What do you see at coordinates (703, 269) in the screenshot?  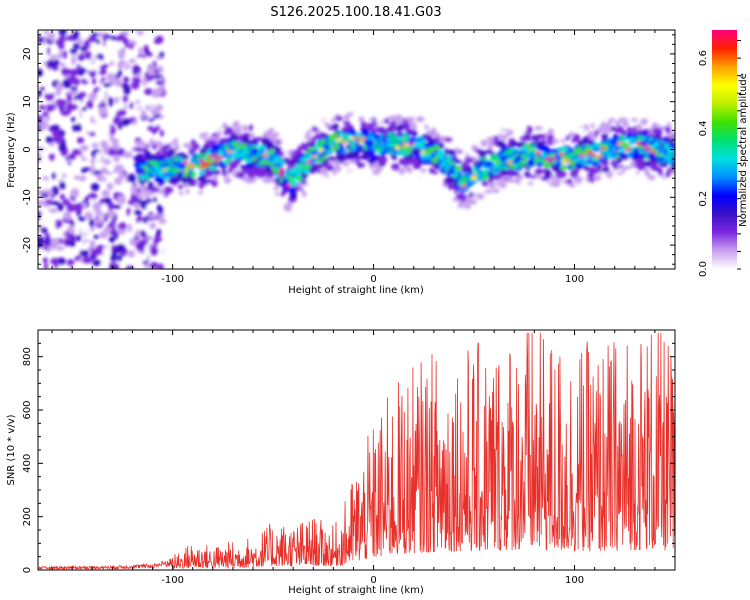 I see `colorbar-tick-label: 0.0` at bounding box center [703, 269].